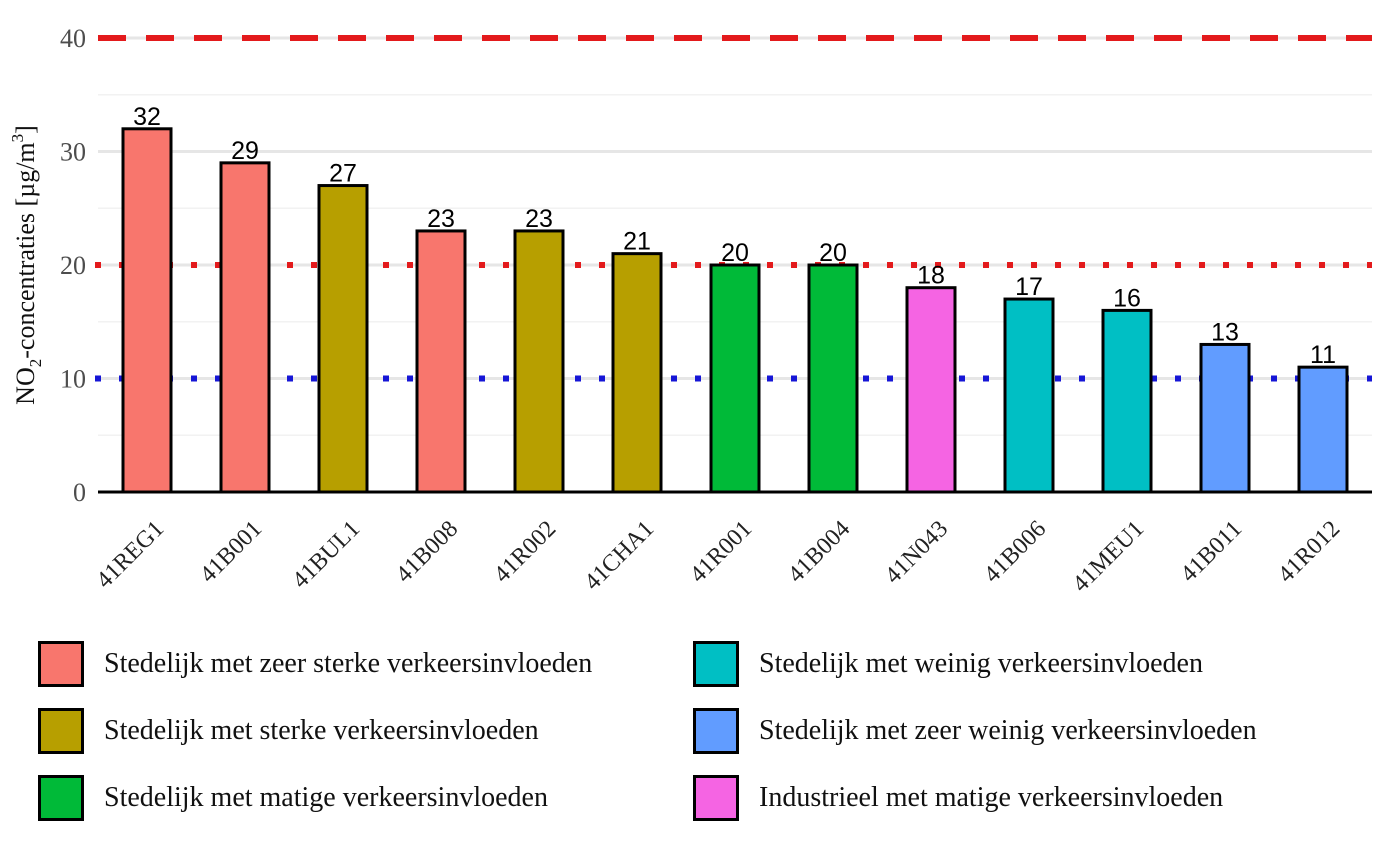 Image resolution: width=1385 pixels, height=841 pixels. What do you see at coordinates (73, 152) in the screenshot?
I see `y-tick-label: 30` at bounding box center [73, 152].